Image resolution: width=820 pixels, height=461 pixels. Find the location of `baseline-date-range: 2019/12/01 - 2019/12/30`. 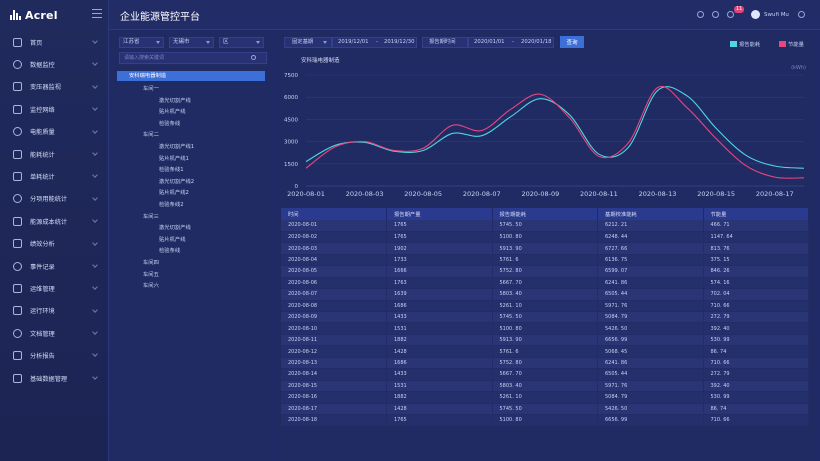

baseline-date-range: 2019/12/01 - 2019/12/30 is located at coordinates (374, 42).